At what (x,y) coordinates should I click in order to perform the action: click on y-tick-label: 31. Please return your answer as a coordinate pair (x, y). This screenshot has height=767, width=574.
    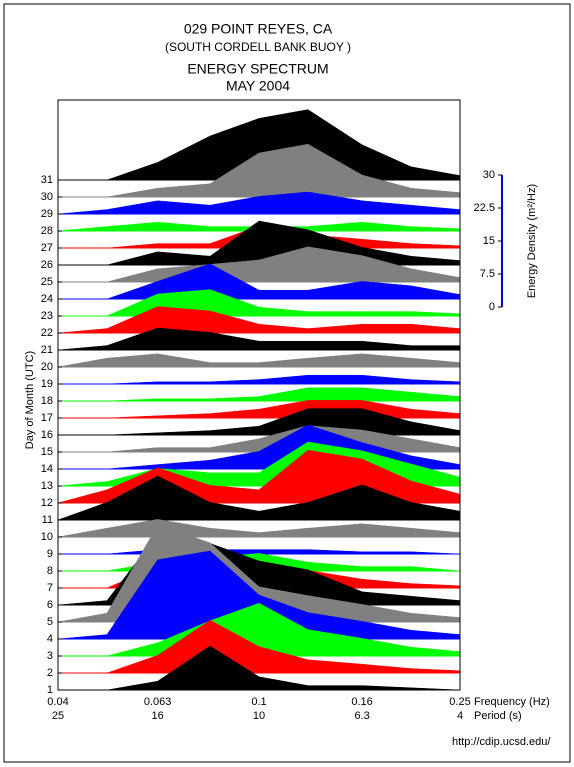
    Looking at the image, I should click on (47, 180).